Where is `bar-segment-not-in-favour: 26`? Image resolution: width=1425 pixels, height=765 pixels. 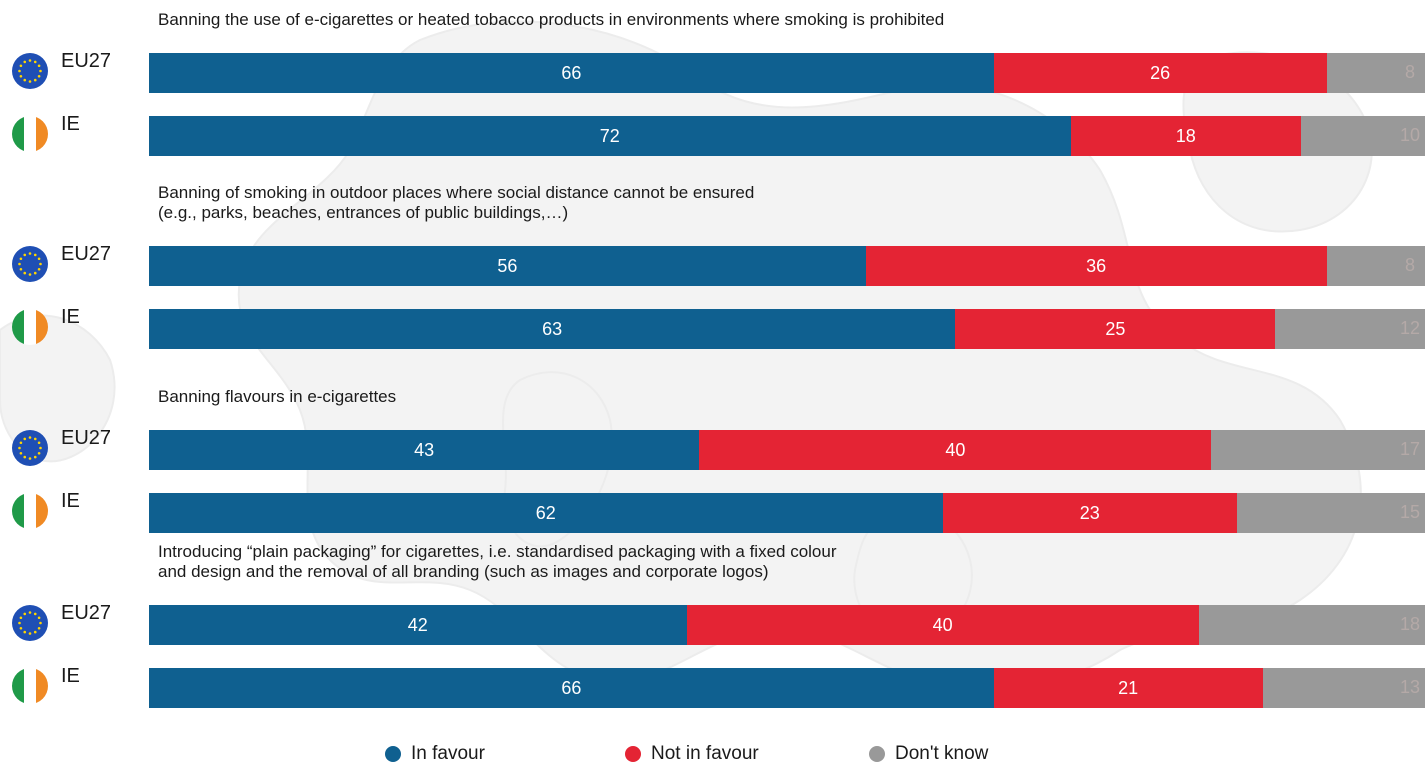 bar-segment-not-in-favour: 26 is located at coordinates (1160, 73).